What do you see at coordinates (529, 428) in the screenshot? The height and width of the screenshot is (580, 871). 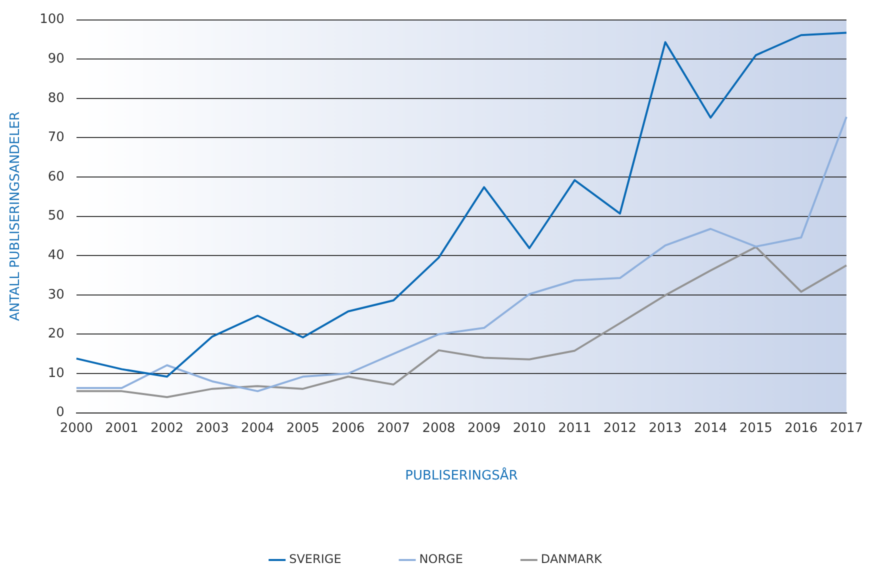 I see `x-tick-label: 2010` at bounding box center [529, 428].